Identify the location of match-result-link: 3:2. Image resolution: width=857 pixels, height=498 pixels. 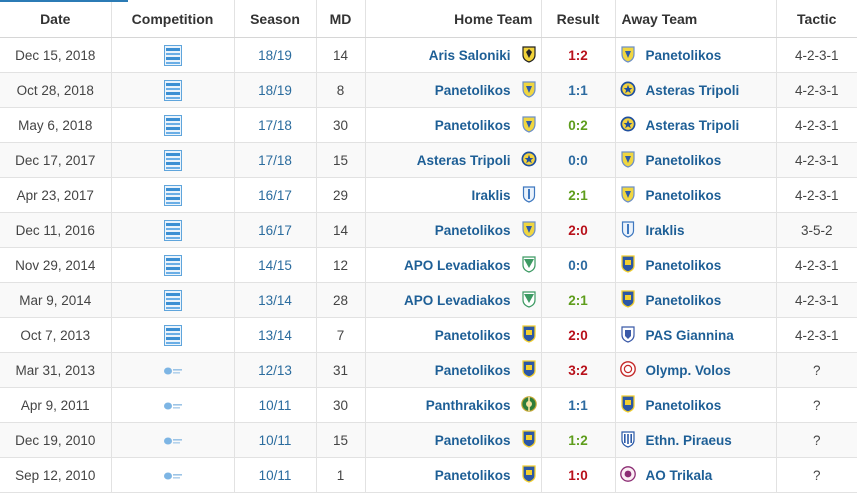
(578, 370).